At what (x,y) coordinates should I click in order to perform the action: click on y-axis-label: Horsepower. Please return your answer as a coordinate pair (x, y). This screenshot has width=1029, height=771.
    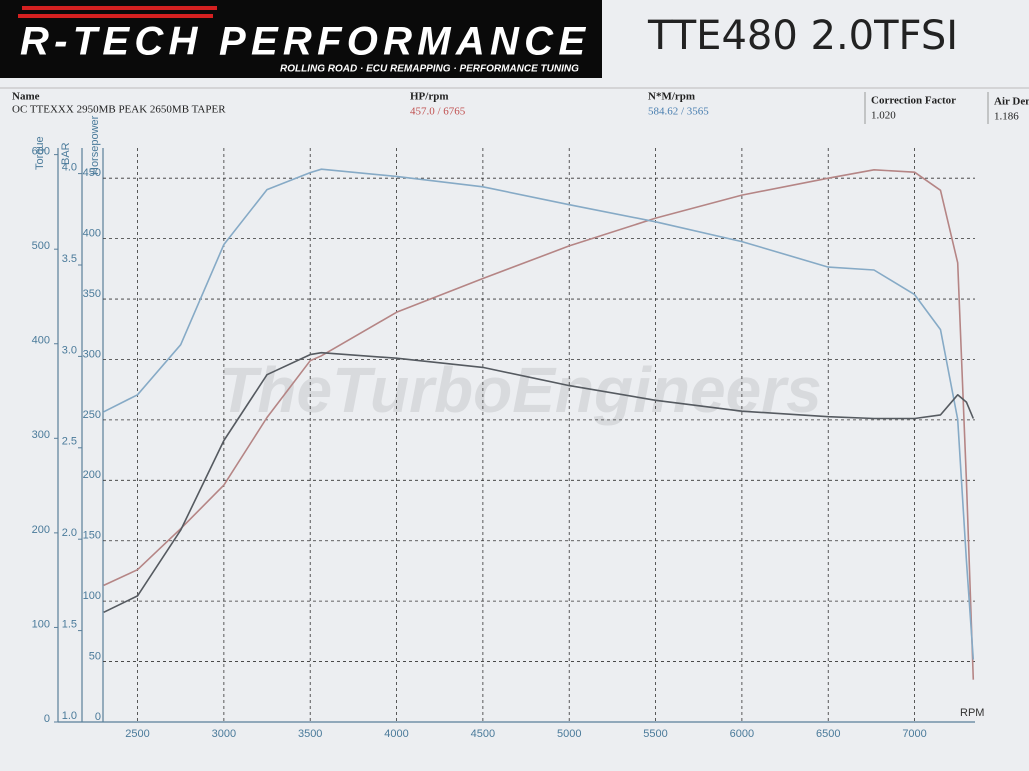
    Looking at the image, I should click on (95, 145).